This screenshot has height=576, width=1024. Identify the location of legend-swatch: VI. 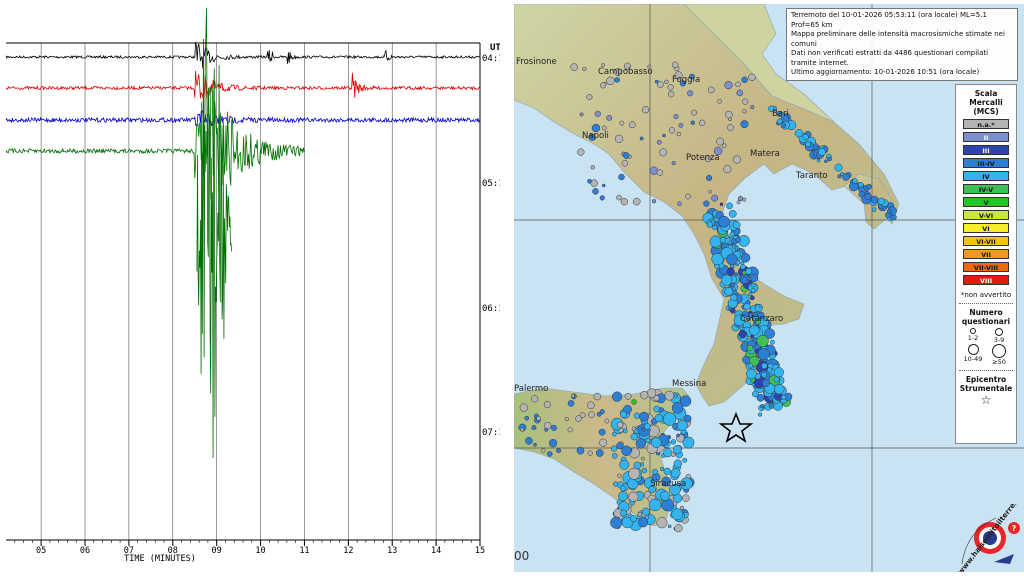
(986, 228).